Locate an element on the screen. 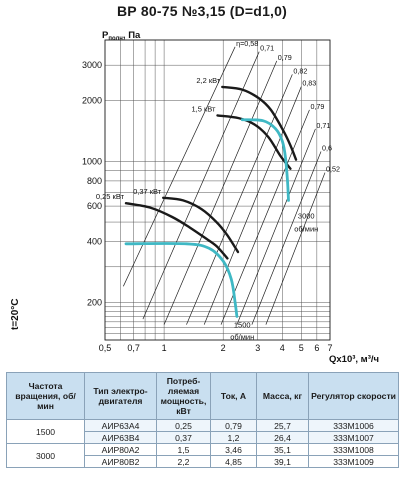 This screenshot has height=483, width=404. x-tick-label: 5 is located at coordinates (301, 348).